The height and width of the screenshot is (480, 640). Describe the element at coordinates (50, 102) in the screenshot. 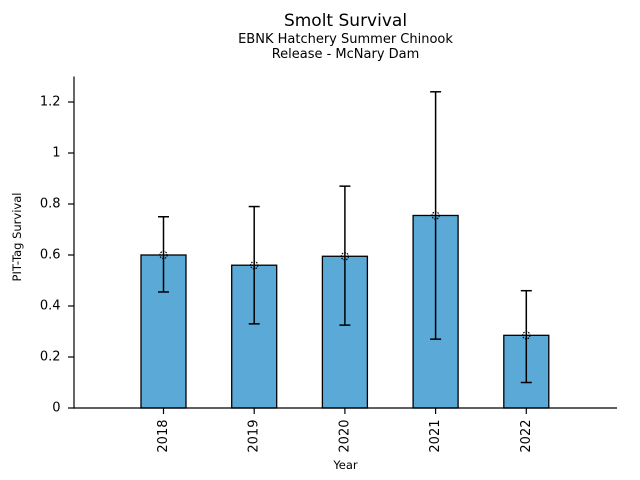

I see `y-tick-label: 1.2` at that location.